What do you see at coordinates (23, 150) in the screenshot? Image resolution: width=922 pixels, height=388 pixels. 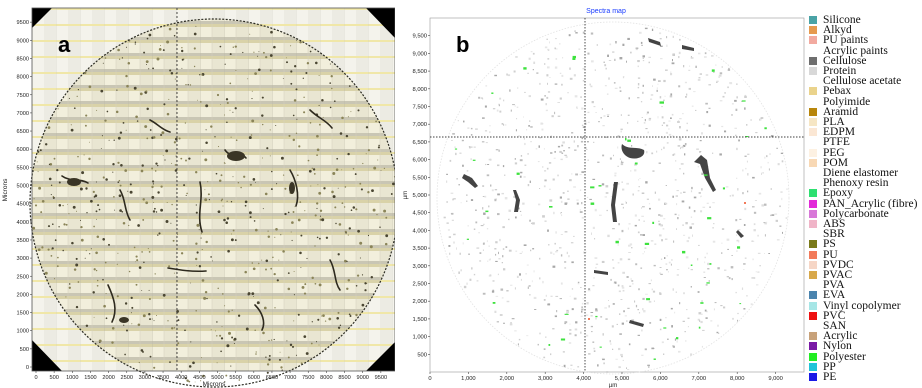 I see `y-tick-label: 6000` at bounding box center [23, 150].